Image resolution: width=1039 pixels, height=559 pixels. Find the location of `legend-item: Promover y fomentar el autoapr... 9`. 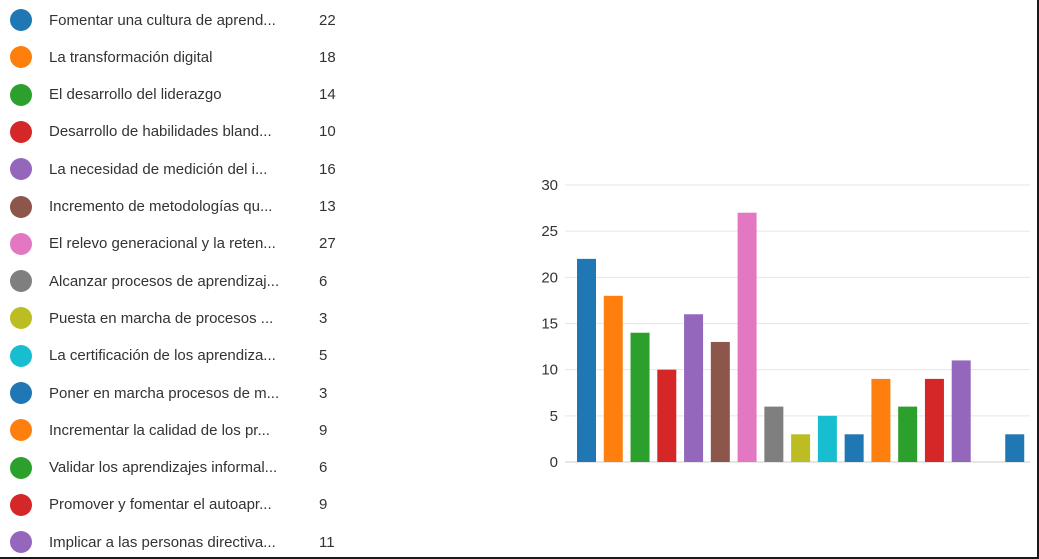

legend-item: Promover y fomentar el autoapr... 9 is located at coordinates (180, 505).